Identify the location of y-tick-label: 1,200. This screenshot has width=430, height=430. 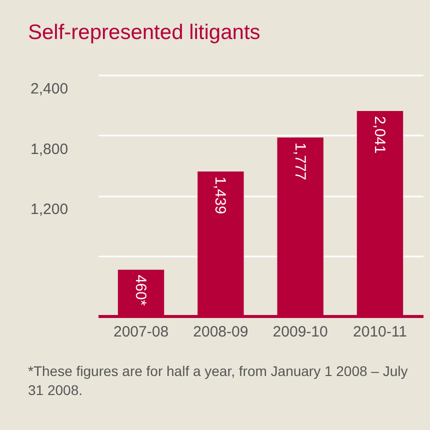
(49, 209).